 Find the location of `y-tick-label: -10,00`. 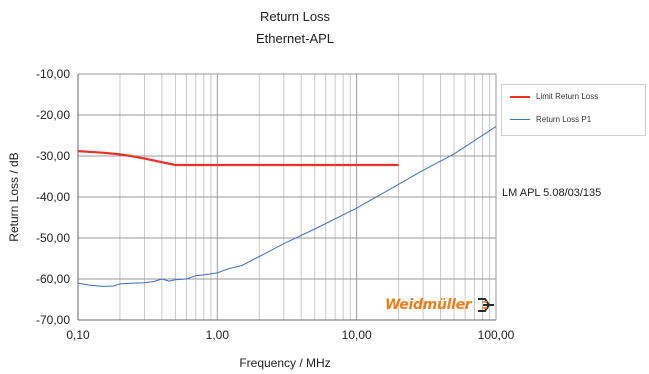

y-tick-label: -10,00 is located at coordinates (53, 74).